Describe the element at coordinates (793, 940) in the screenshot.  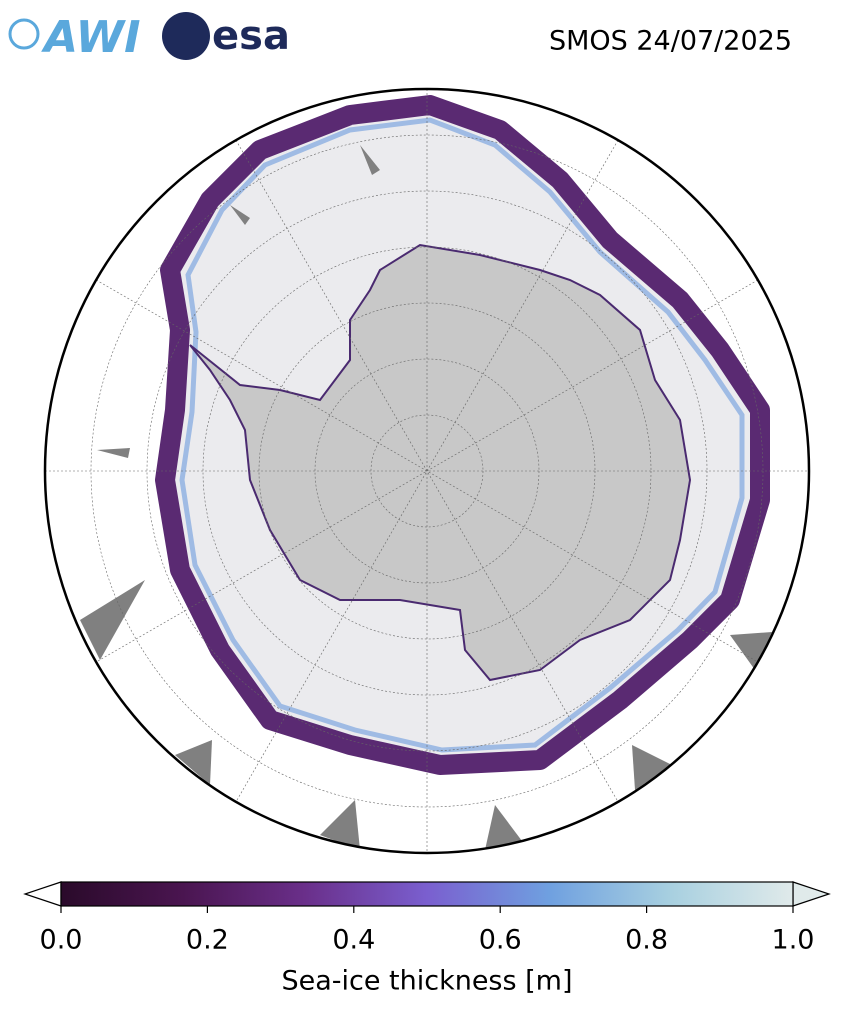
I see `colorbar-tick-label: 1.0` at that location.